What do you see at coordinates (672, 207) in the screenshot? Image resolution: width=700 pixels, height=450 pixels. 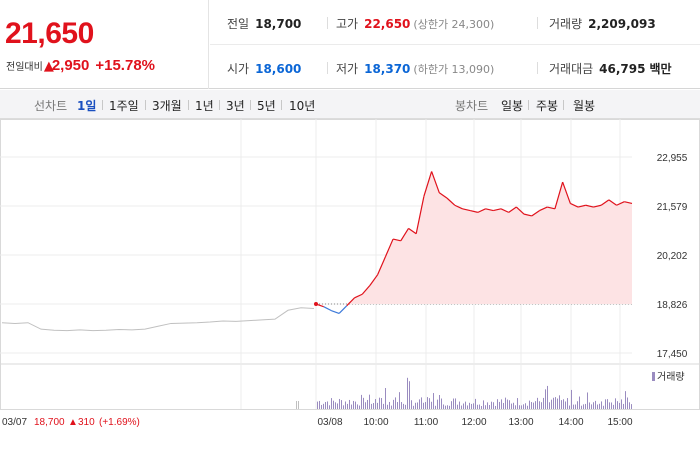 I see `y-tick-label: 21,579` at bounding box center [672, 207].